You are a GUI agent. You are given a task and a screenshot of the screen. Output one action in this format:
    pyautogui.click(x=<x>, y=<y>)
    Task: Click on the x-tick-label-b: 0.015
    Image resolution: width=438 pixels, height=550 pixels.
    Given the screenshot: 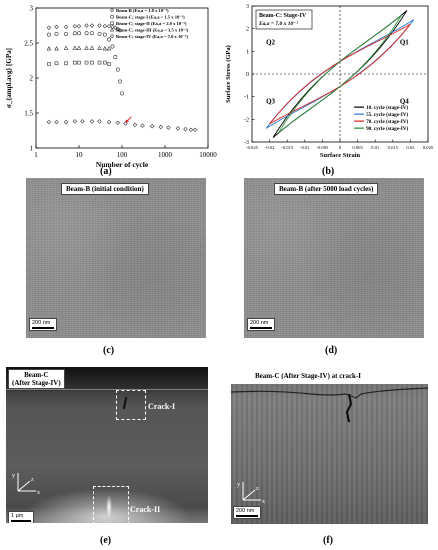 What is the action you would take?
    pyautogui.click(x=393, y=147)
    